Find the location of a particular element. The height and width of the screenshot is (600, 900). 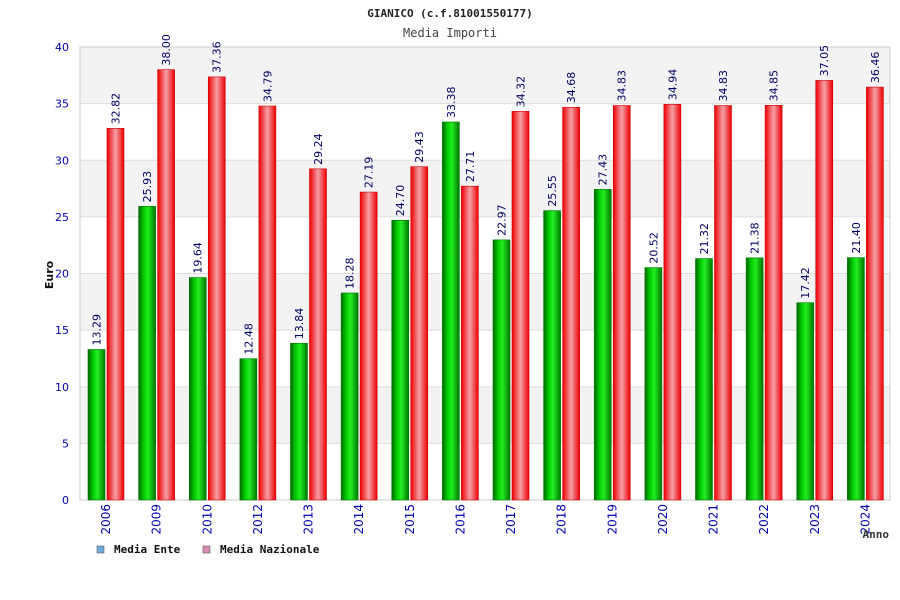

data-label: 21.40 is located at coordinates (856, 238).